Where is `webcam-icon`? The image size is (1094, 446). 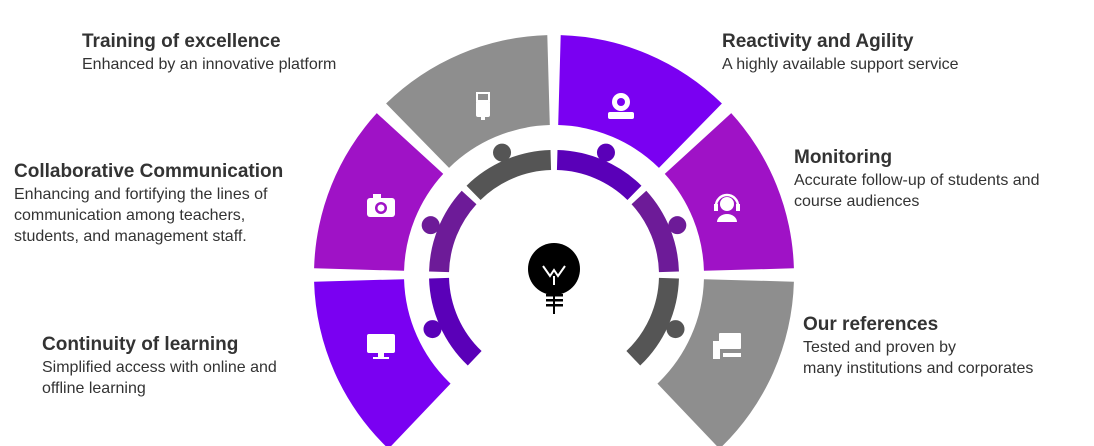 webcam-icon is located at coordinates (621, 106).